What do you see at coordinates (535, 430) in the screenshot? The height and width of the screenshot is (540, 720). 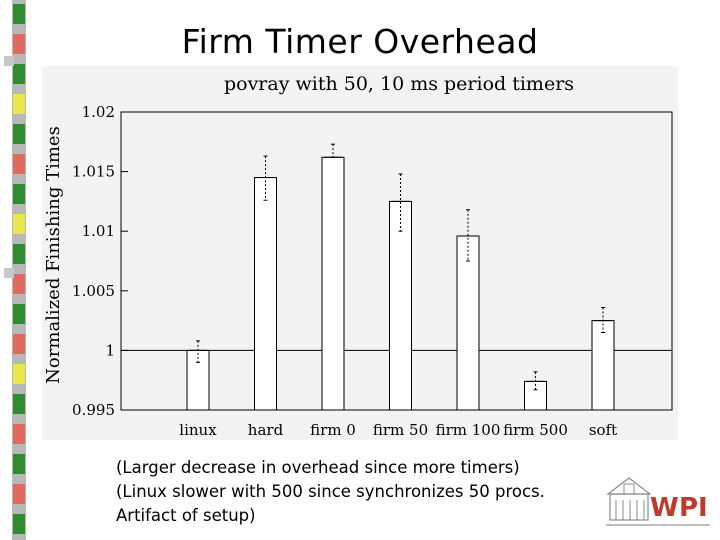 I see `x-tick-label: firm 500` at bounding box center [535, 430].